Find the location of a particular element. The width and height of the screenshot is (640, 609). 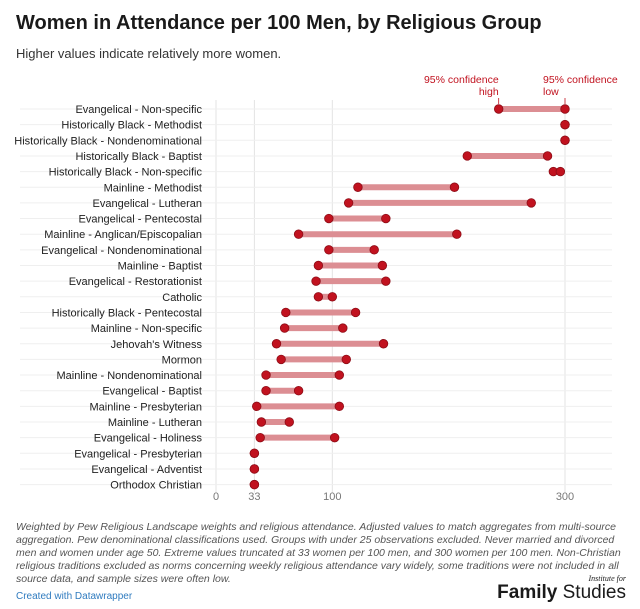

category-label: Historically Black - Methodist is located at coordinates (131, 126).